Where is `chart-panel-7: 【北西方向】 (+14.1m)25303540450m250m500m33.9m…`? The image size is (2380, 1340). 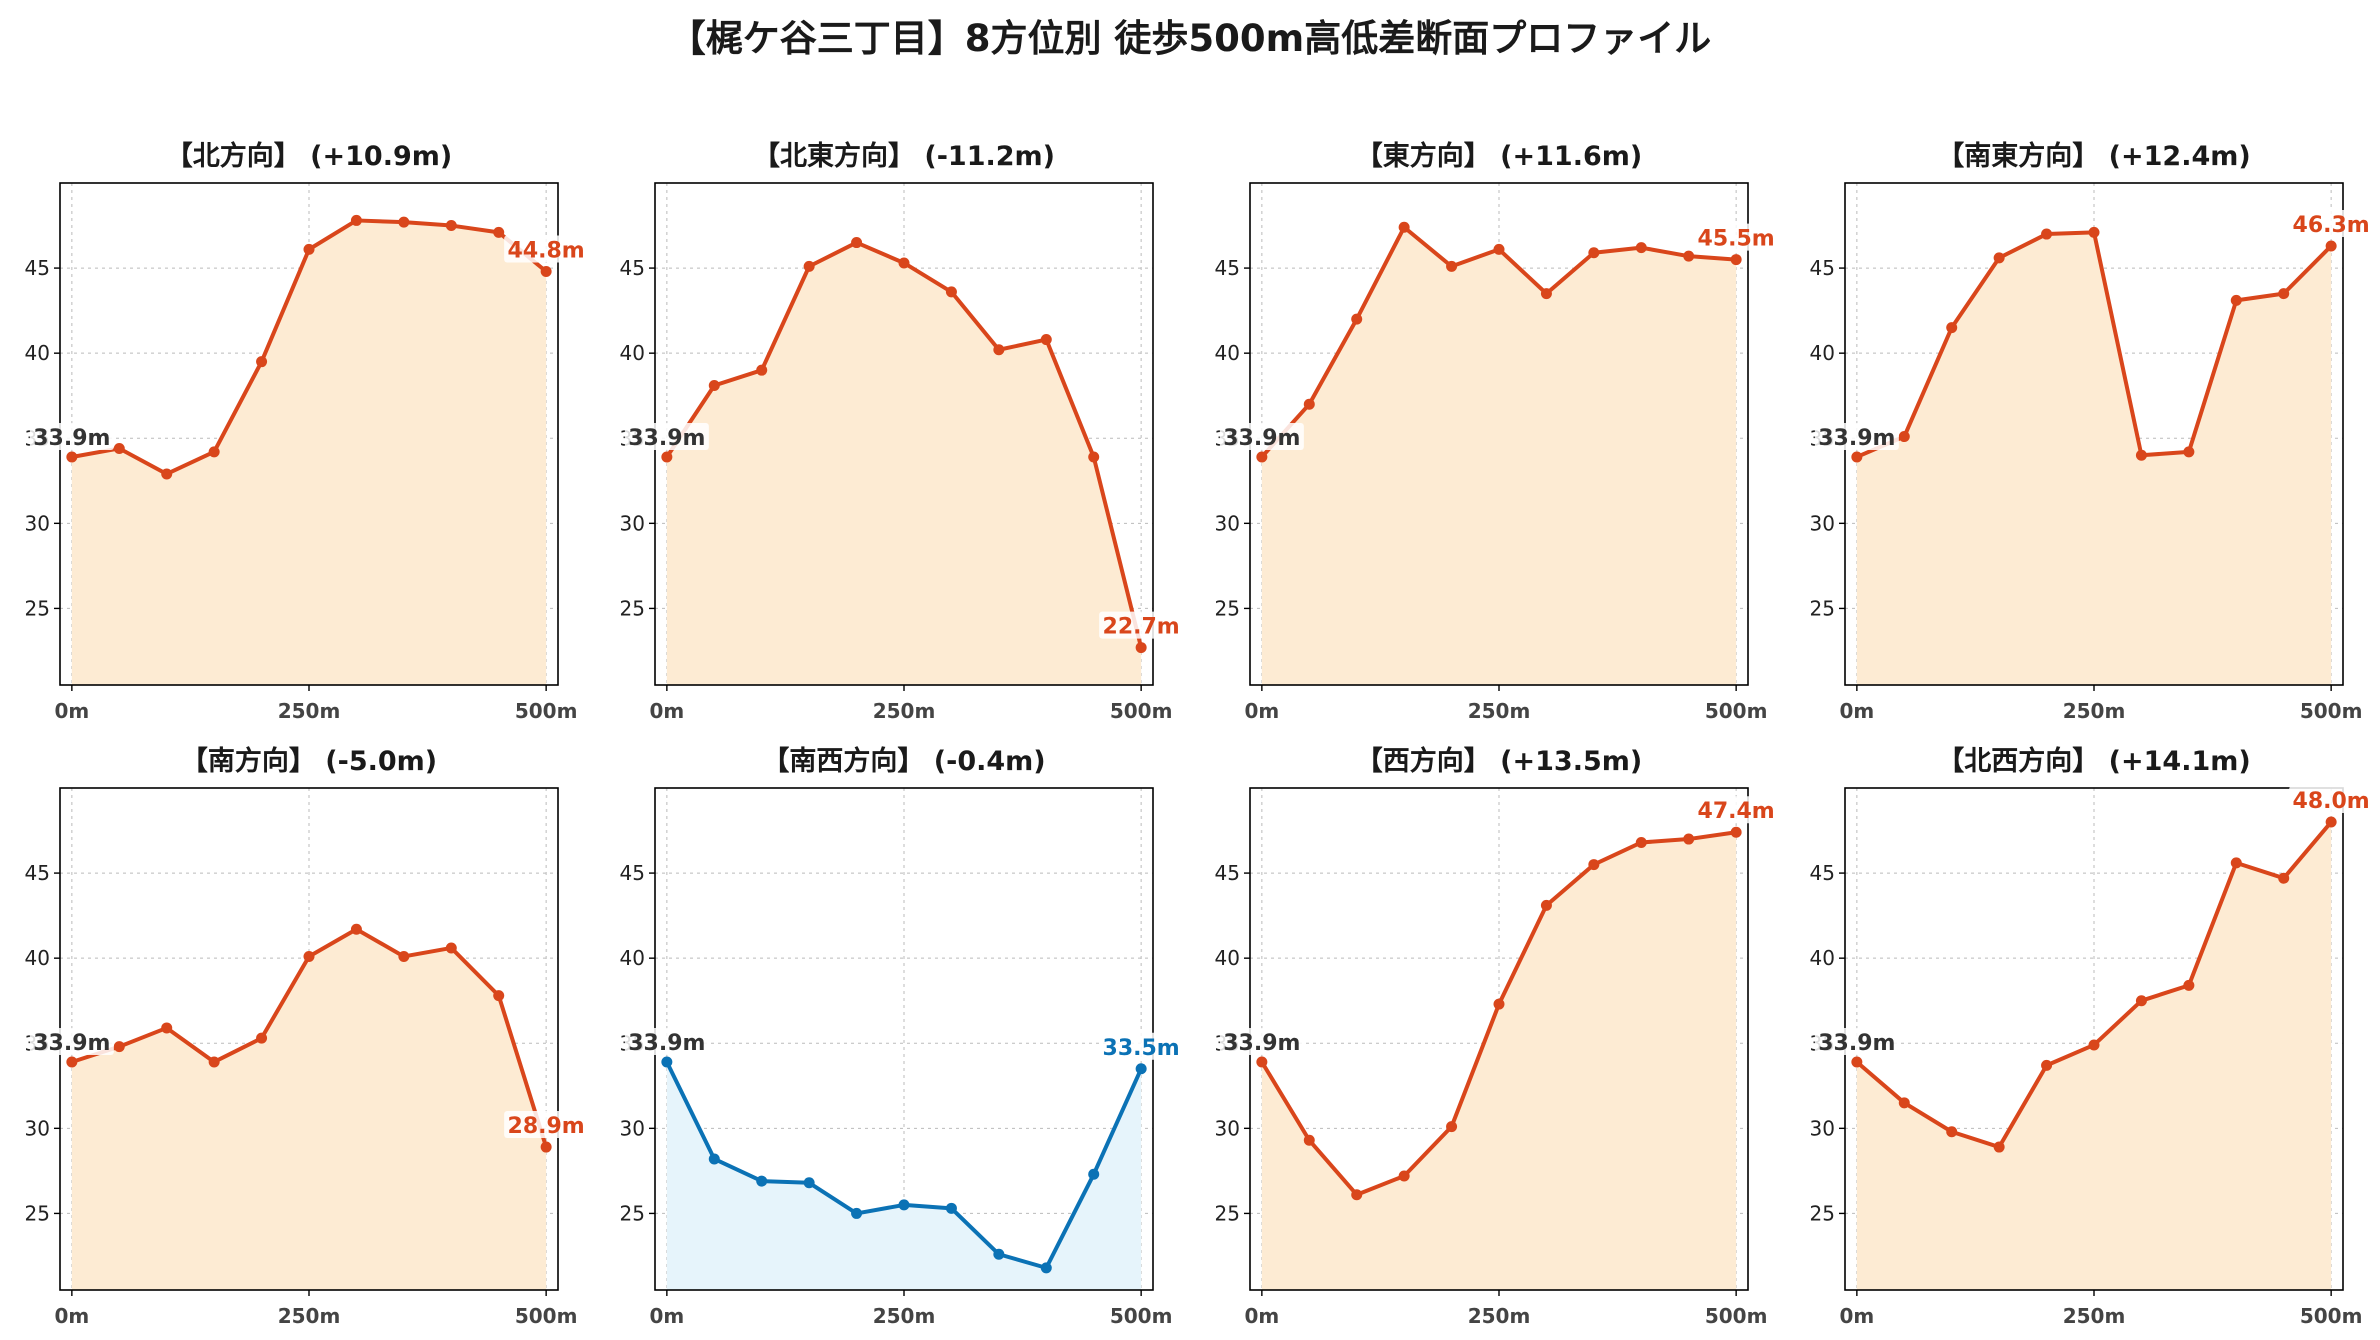 chart-panel-7: 【北西方向】 (+14.1m)25303540450m250m500m33.9m… is located at coordinates (2092, 1036).